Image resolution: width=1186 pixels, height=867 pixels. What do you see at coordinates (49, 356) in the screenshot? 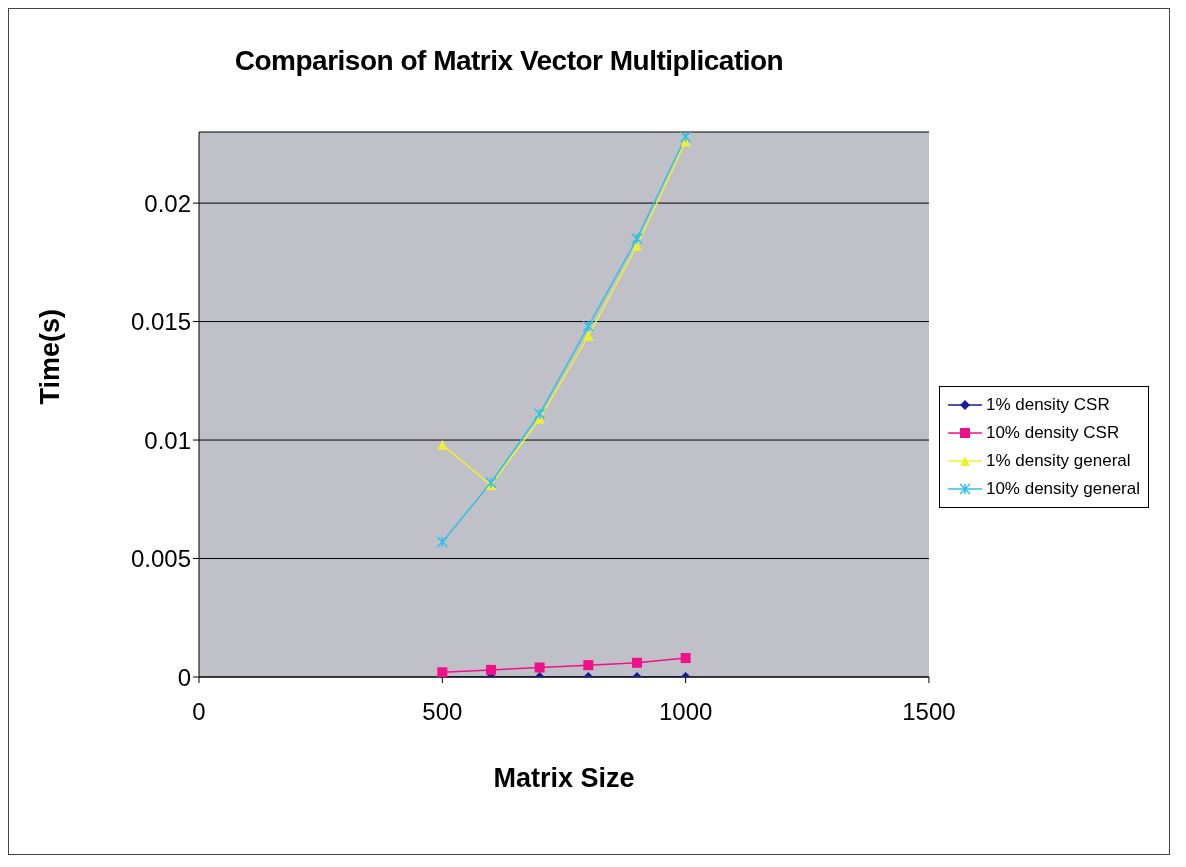
I see `y-axis-title: Time(s)` at bounding box center [49, 356].